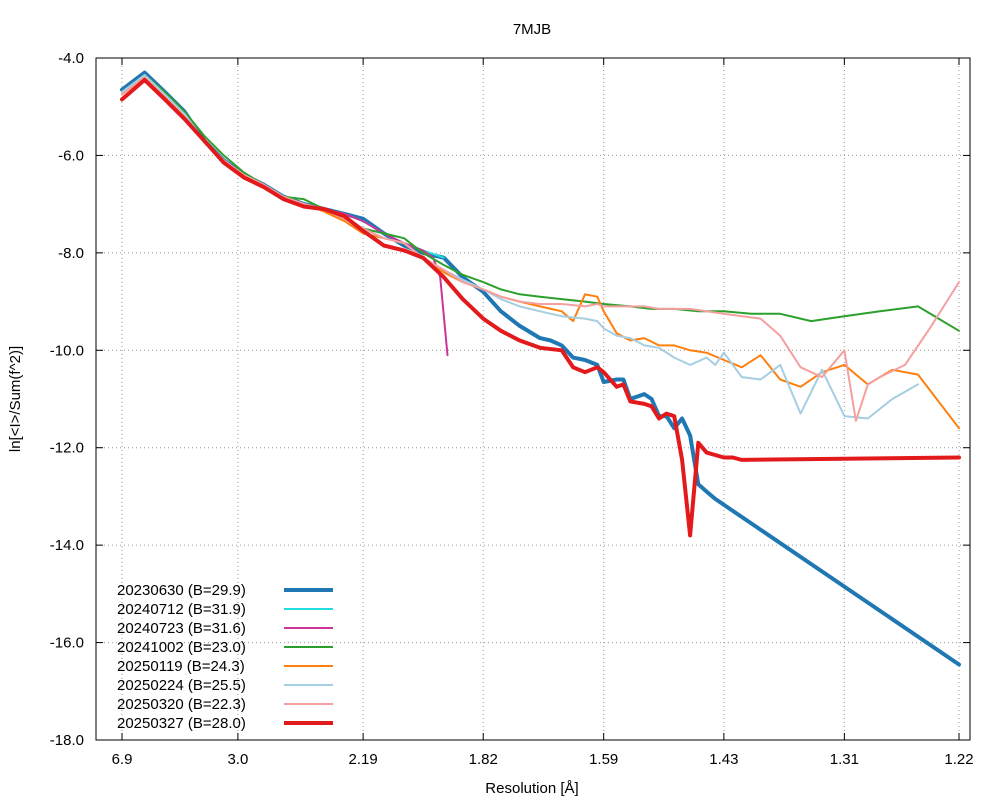  I want to click on legend-label: 20230630 (B=29.9), so click(181, 590).